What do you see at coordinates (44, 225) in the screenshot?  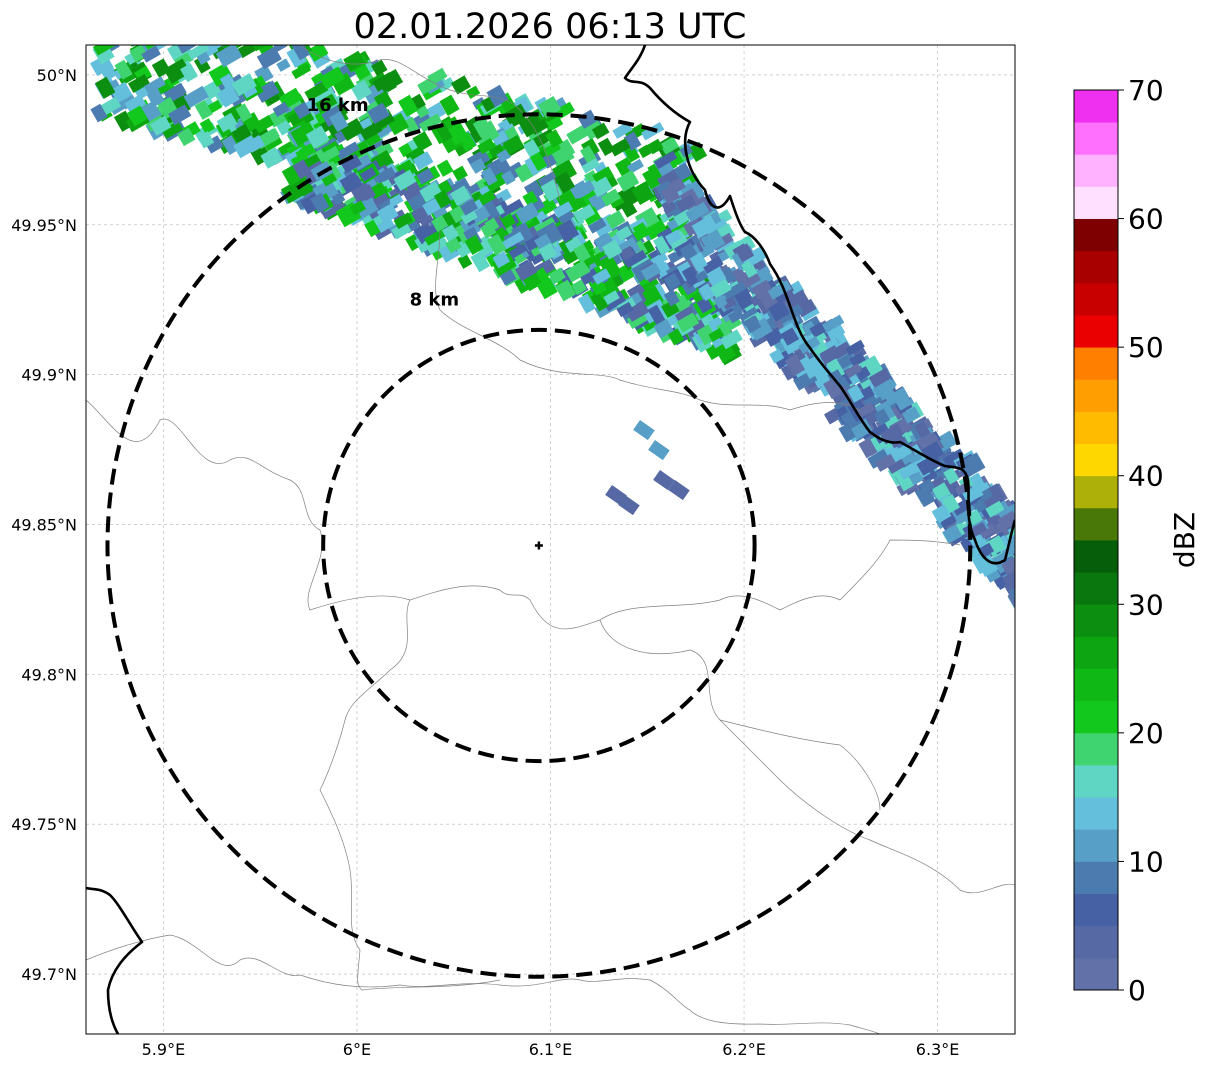 I see `y-tick-label: 49.95°N` at bounding box center [44, 225].